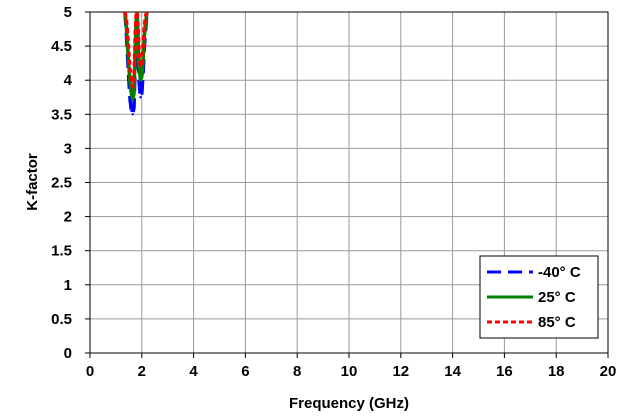  I want to click on series-layer, so click(136, 64).